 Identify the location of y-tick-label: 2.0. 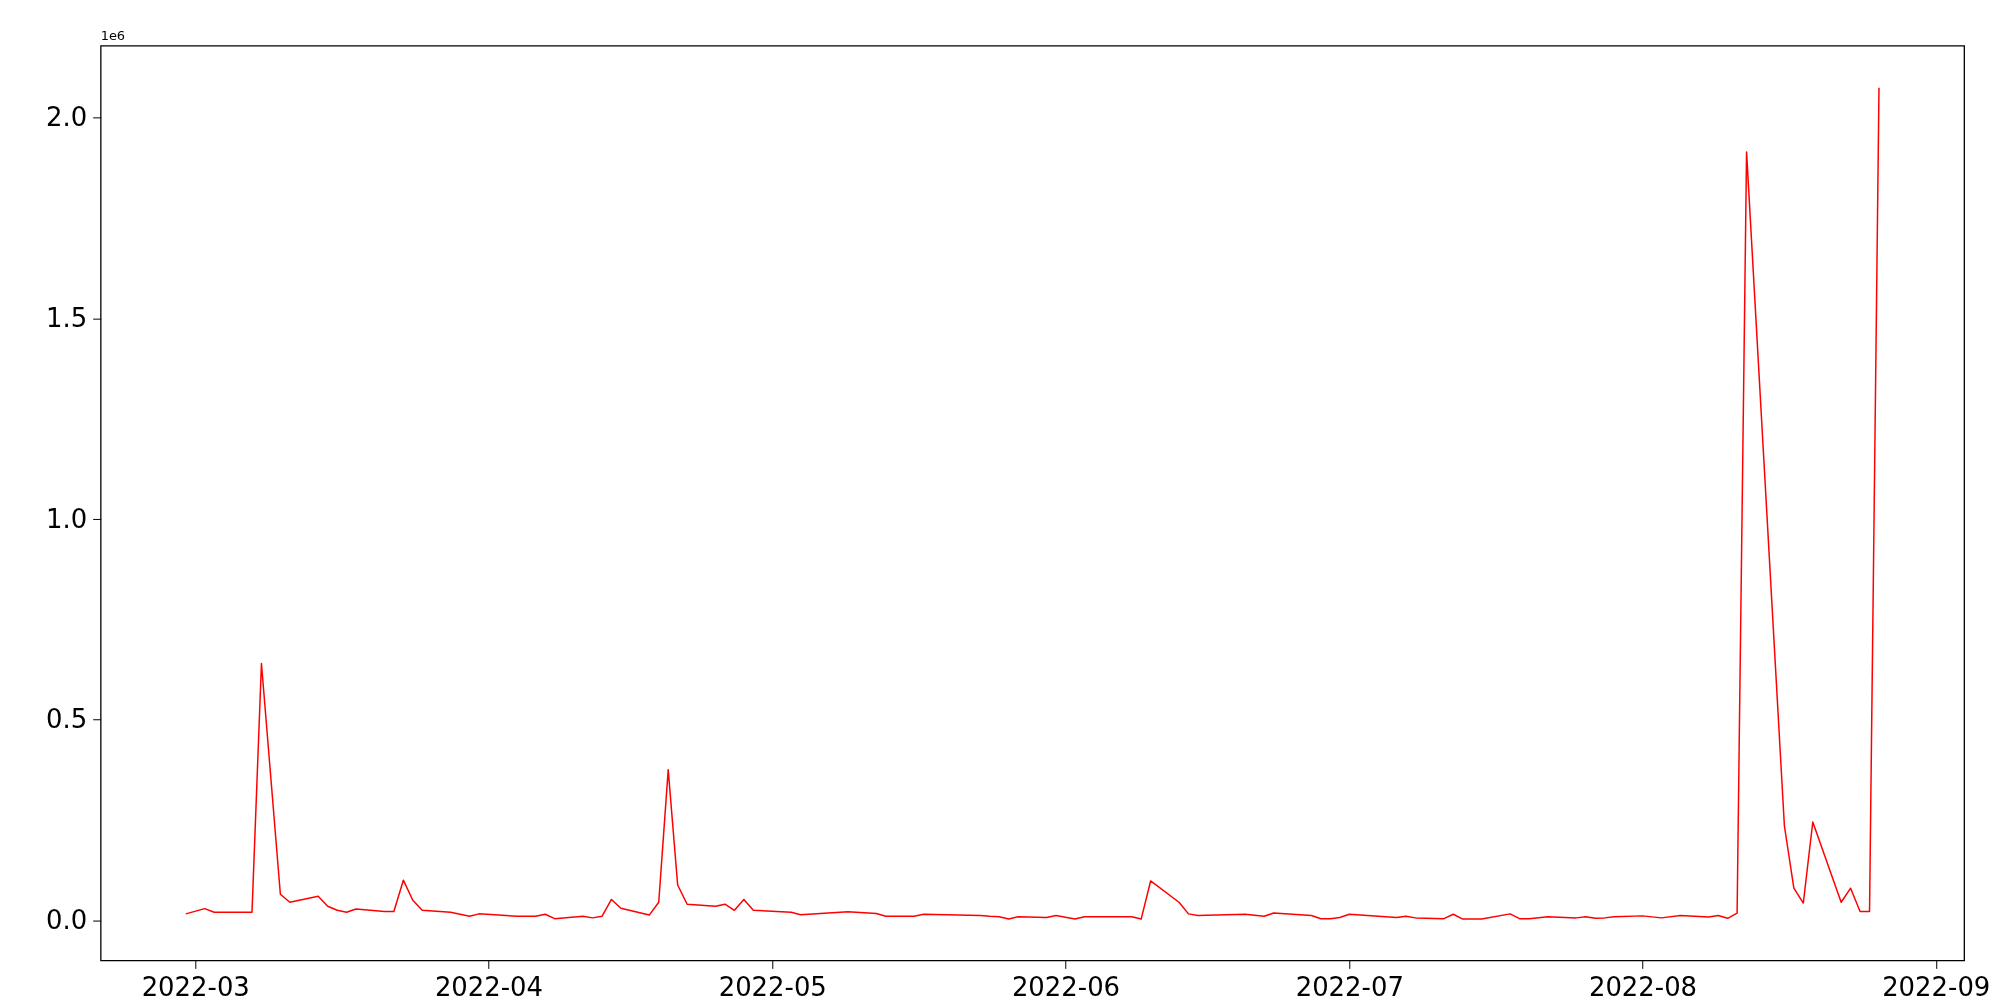
(67, 117).